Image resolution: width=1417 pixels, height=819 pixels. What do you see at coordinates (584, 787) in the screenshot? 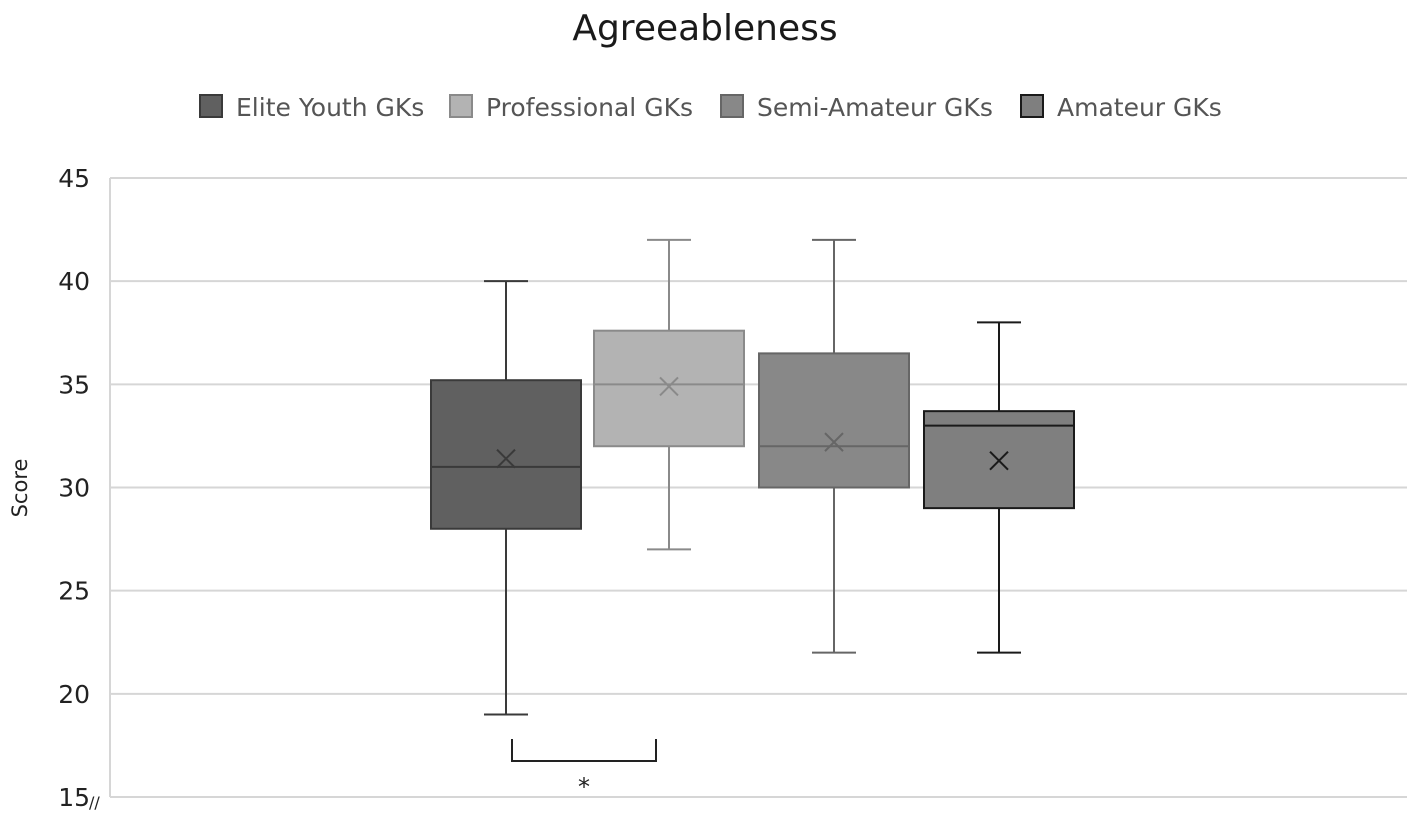
I see `significance-label: *` at bounding box center [584, 787].